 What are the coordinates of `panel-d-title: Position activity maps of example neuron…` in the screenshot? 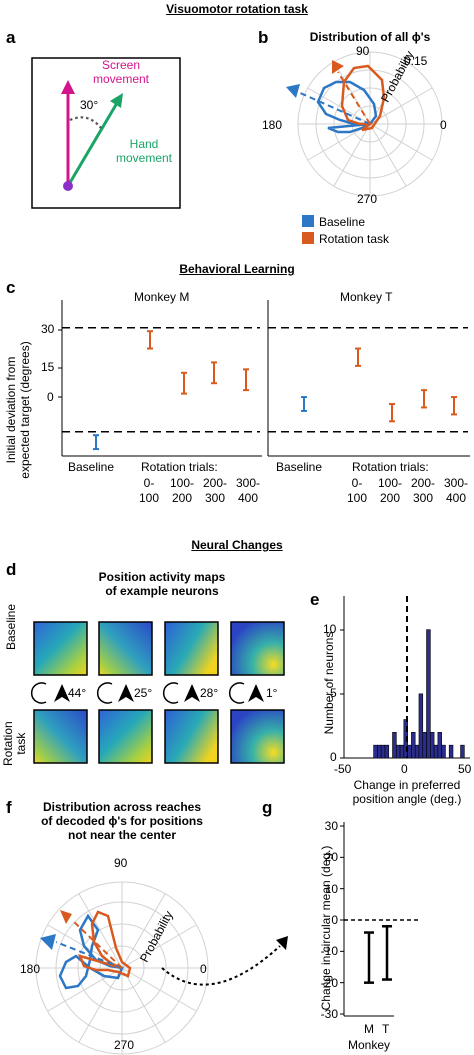 It's located at (162, 584).